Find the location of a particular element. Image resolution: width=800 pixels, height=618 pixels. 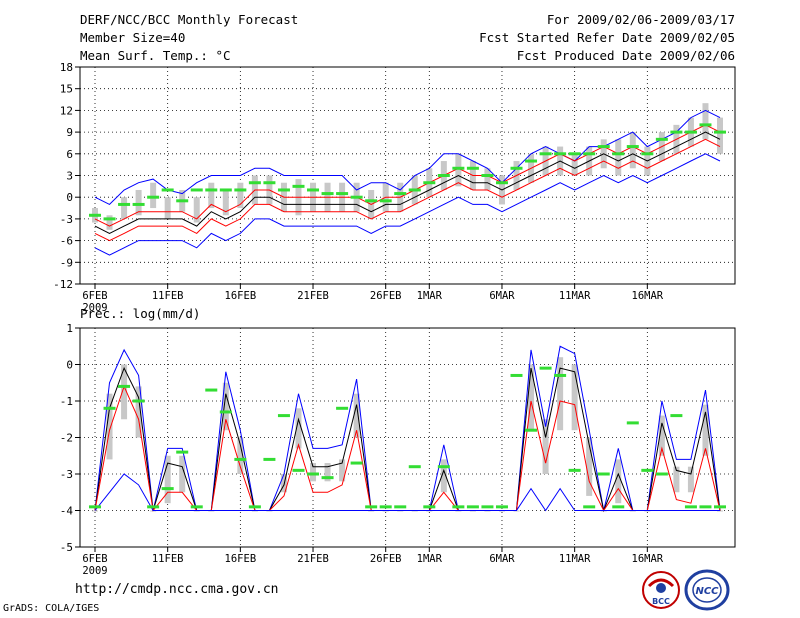

fcst-produced-date: Fcst Produced Date 2009/02/06 is located at coordinates (625, 55).